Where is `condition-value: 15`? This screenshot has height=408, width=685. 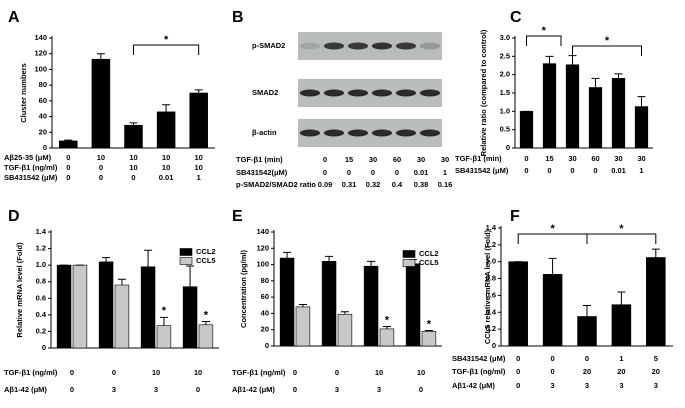
condition-value: 15 is located at coordinates (349, 159).